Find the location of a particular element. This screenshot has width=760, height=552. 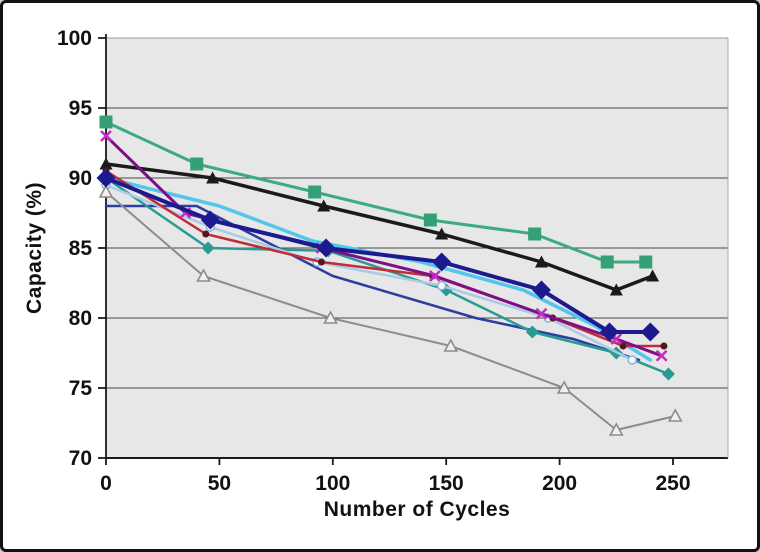

y-tick-label: 80 is located at coordinates (80, 318).